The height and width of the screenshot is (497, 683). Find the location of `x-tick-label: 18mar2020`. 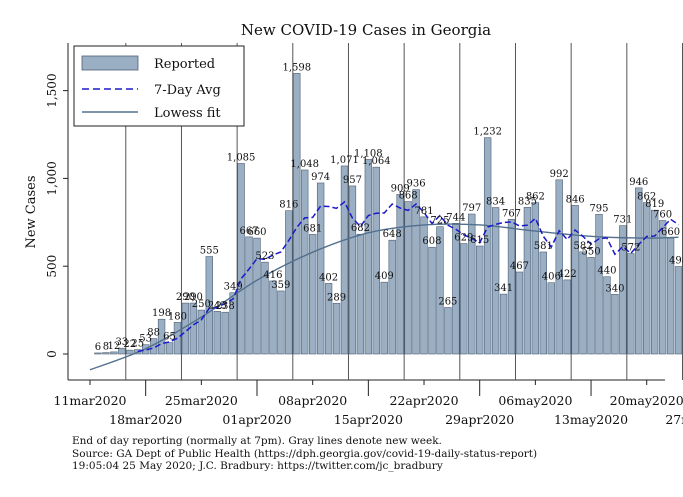

x-tick-label: 18mar2020 is located at coordinates (145, 419).